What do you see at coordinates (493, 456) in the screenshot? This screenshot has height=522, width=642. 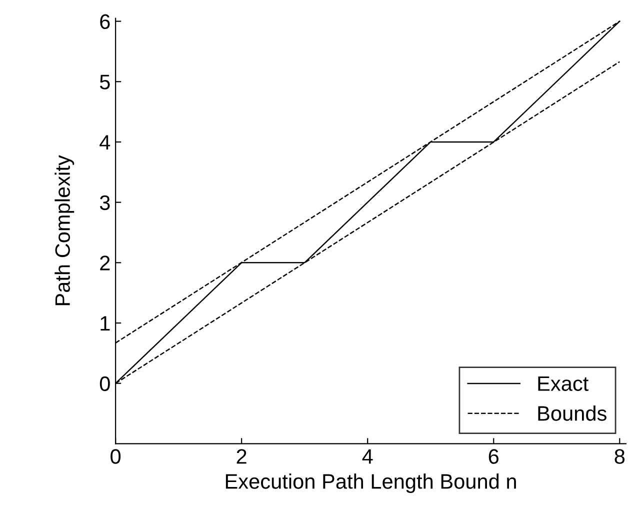 I see `x-tick-label: 6` at bounding box center [493, 456].